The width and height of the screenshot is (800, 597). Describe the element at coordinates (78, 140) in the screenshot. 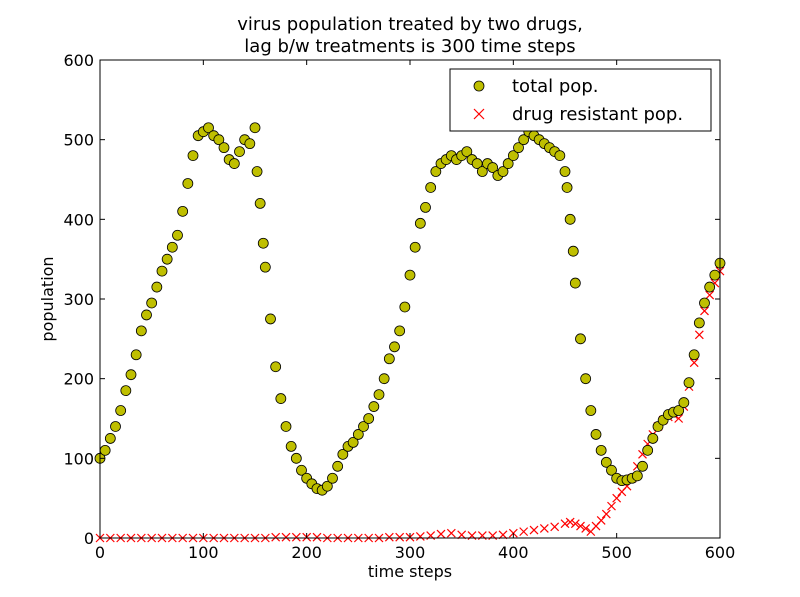

I see `y-tick-label: 500` at that location.